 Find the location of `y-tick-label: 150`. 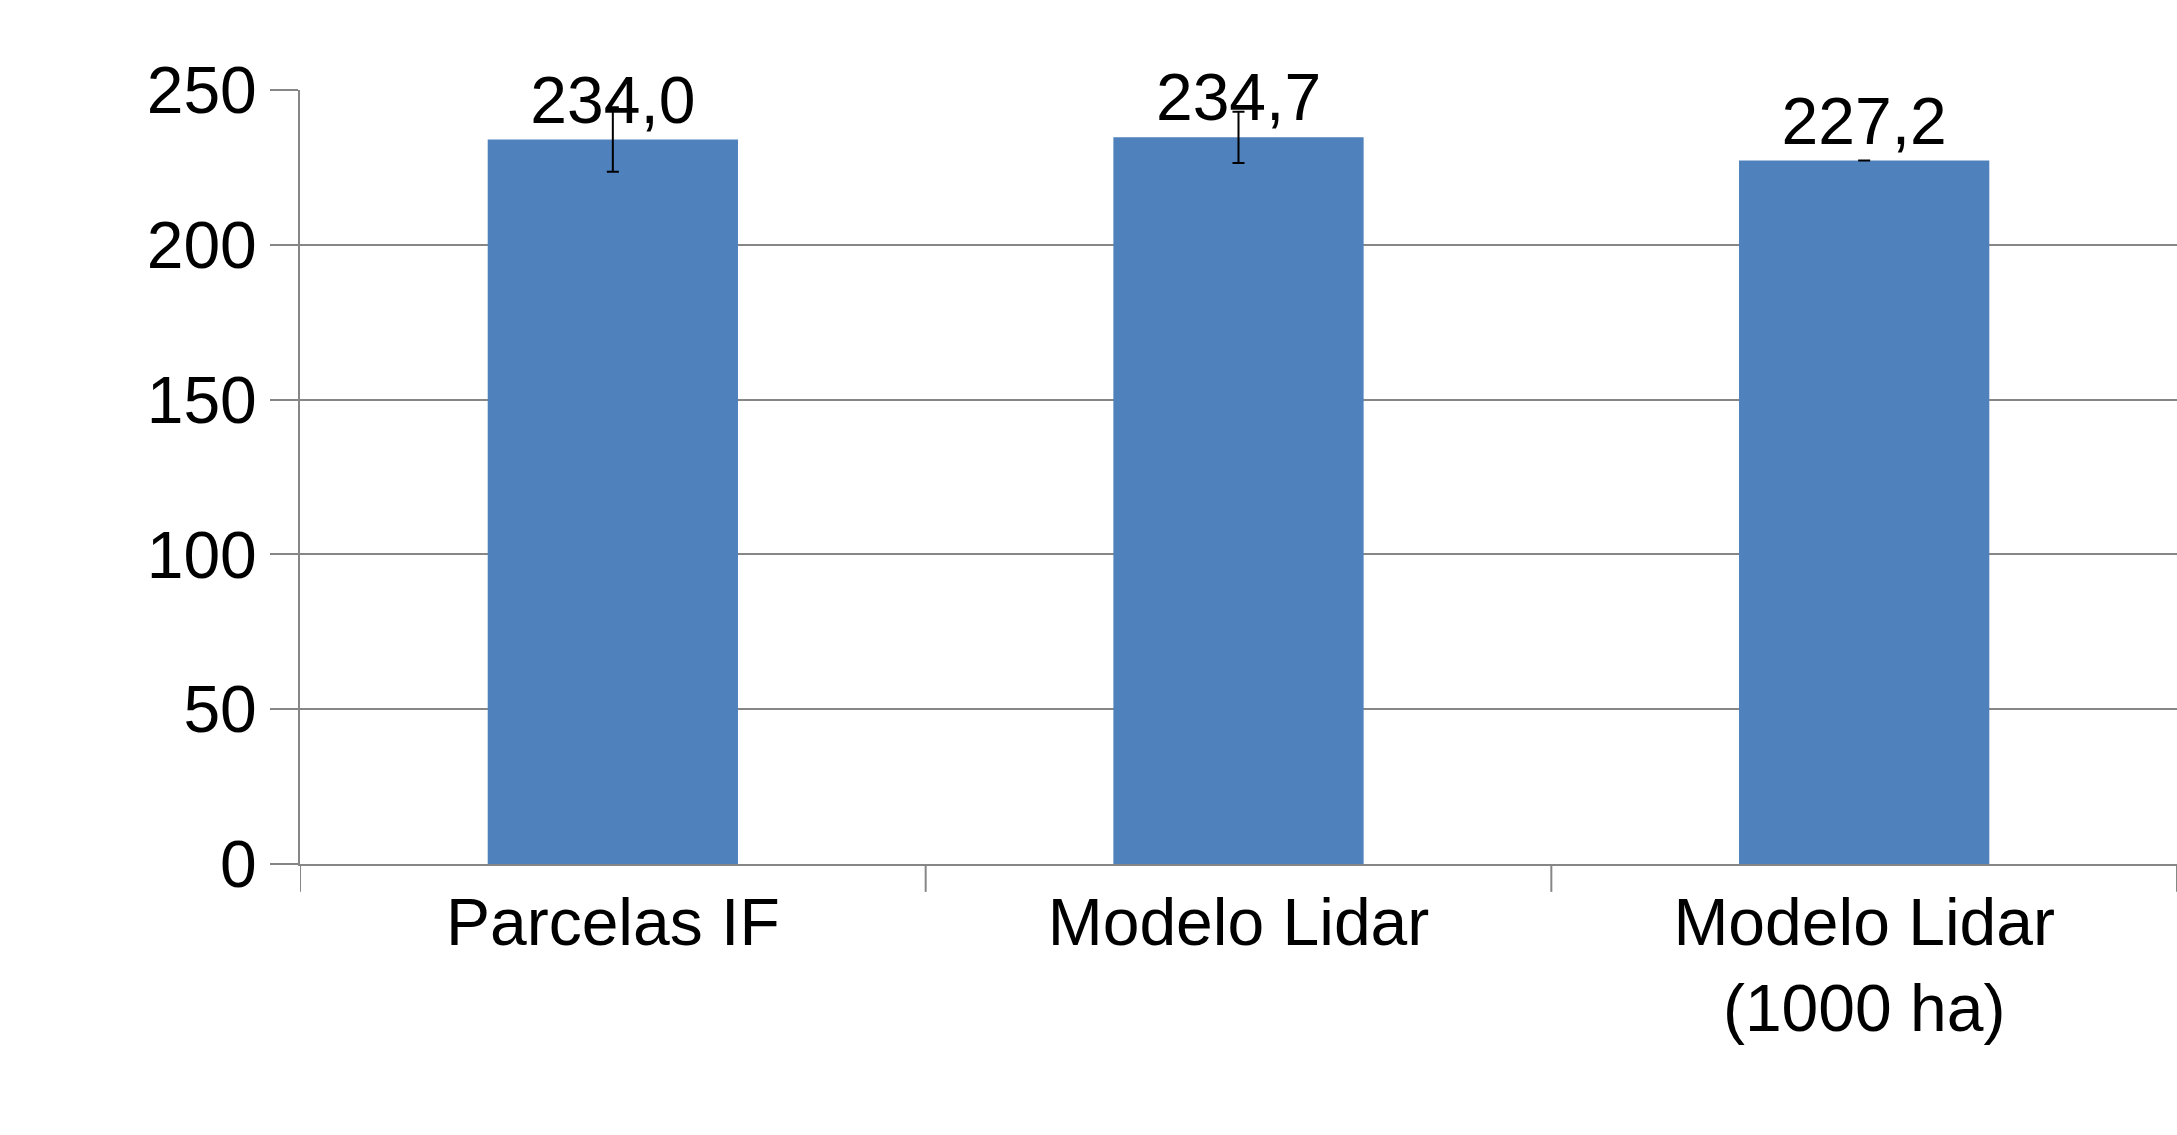

y-tick-label: 150 is located at coordinates (201, 399).